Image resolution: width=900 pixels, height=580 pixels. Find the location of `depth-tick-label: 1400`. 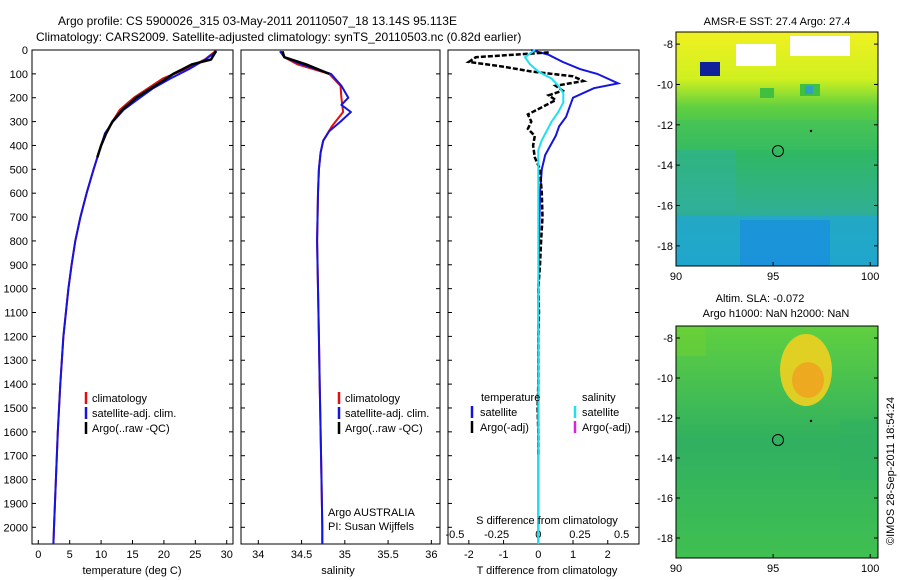

depth-tick-label: 1400 is located at coordinates (16, 385).